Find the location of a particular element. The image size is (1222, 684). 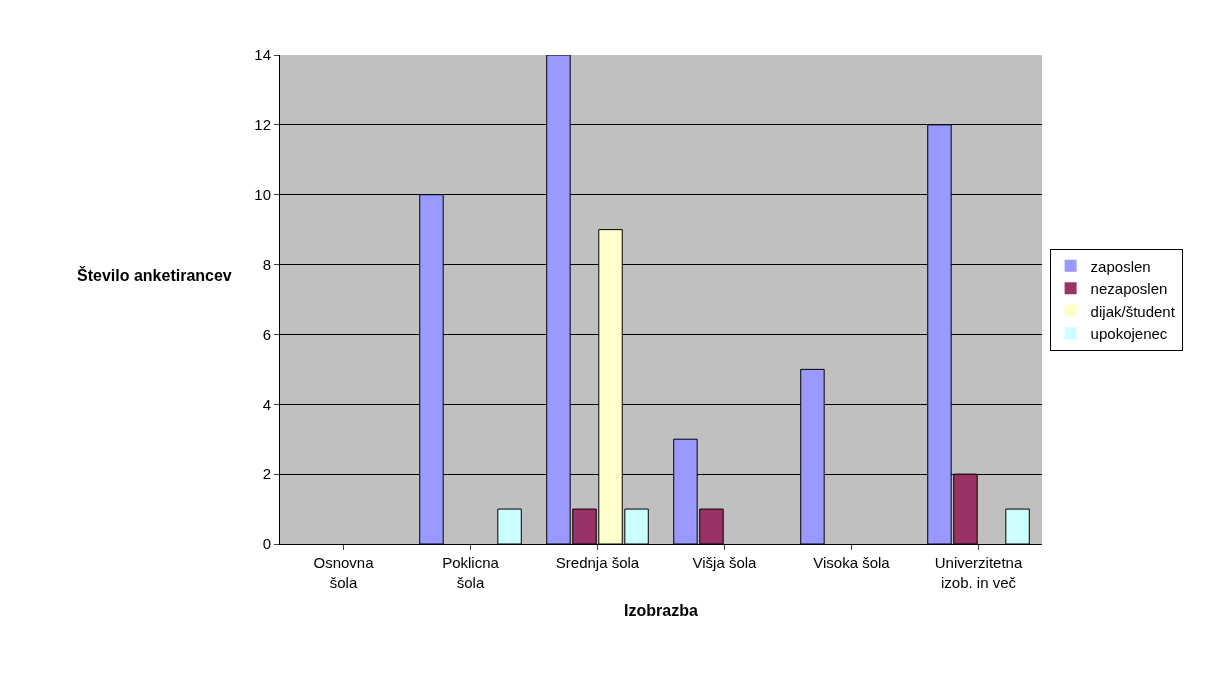

legend-label: dijak/študent is located at coordinates (1133, 311).